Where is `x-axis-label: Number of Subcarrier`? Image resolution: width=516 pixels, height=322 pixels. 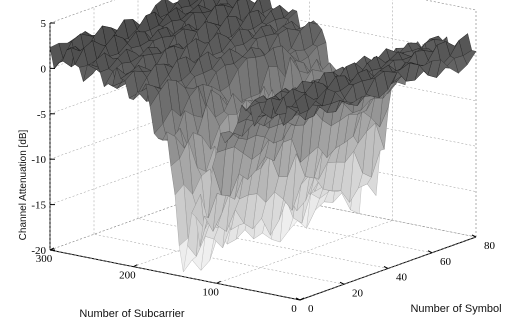 x-axis-label: Number of Subcarrier is located at coordinates (131, 314).